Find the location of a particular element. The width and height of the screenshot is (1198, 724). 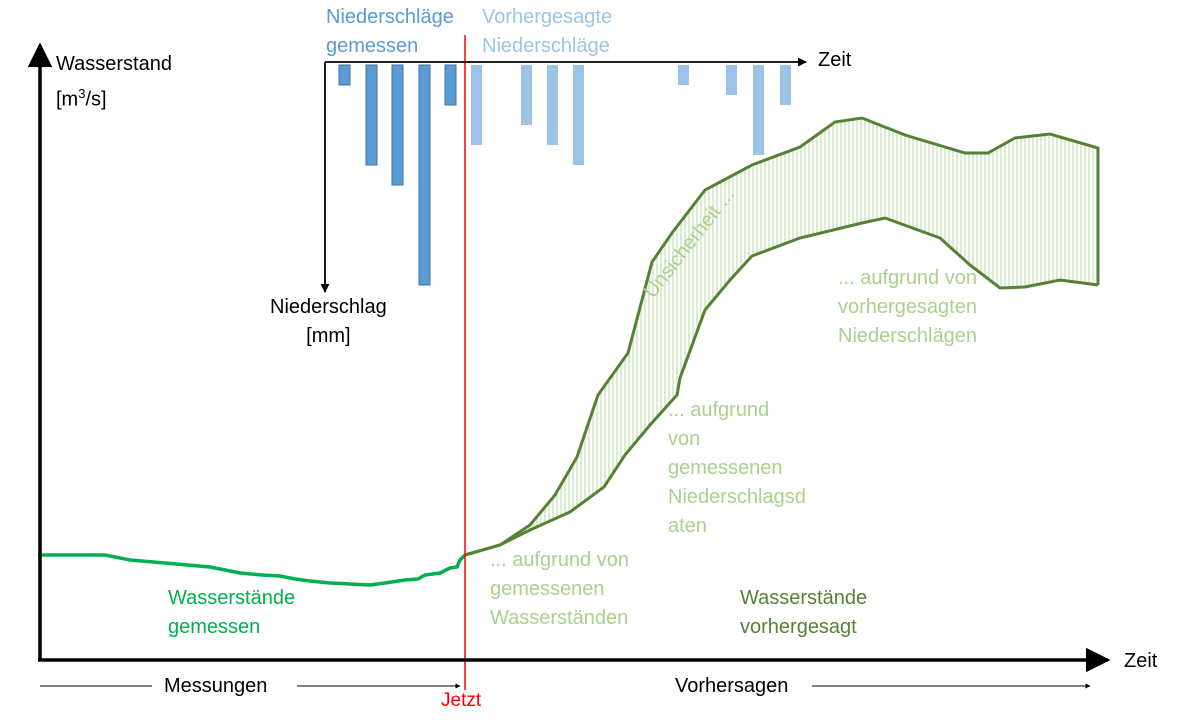

due-to-water-levels-line3: Wasserständen is located at coordinates (559, 618).